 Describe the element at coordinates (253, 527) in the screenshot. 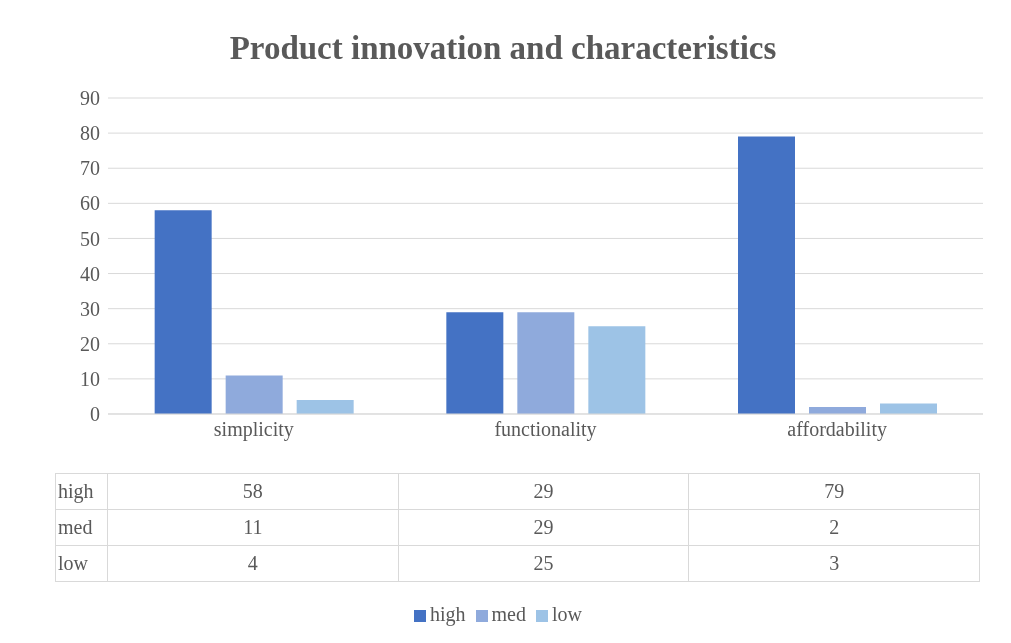

I see `data-label: 11` at that location.